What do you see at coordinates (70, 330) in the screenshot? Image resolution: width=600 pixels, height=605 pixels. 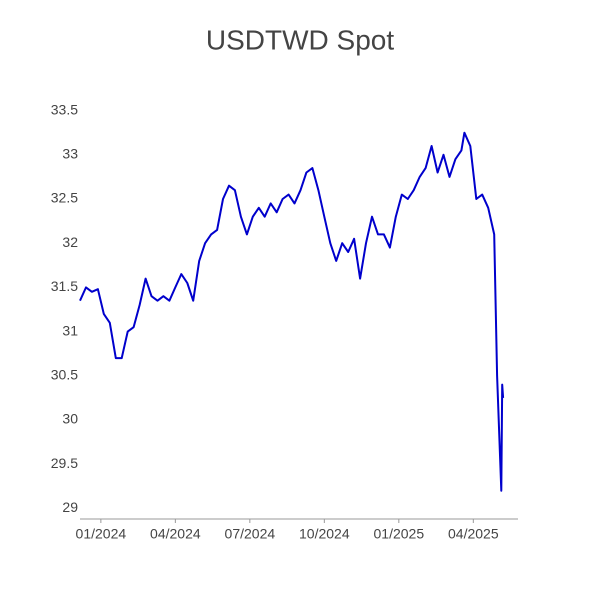 I see `y-tick-label: 31` at bounding box center [70, 330].